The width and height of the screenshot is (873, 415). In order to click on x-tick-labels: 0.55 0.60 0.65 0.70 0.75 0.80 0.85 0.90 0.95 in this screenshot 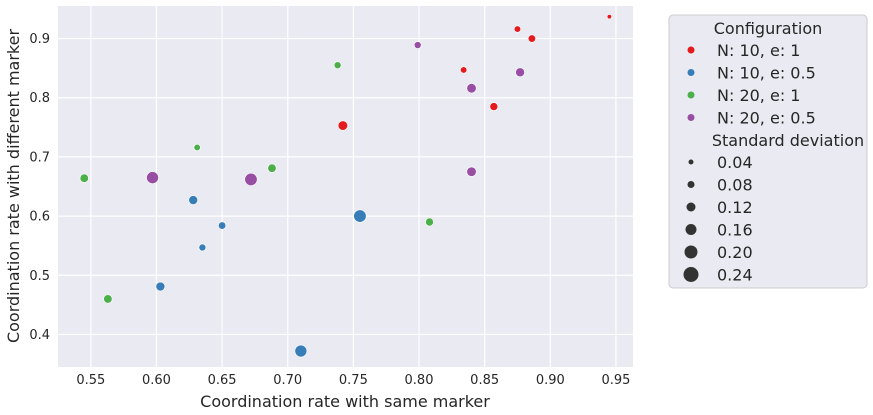, I will do `click(353, 380)`.